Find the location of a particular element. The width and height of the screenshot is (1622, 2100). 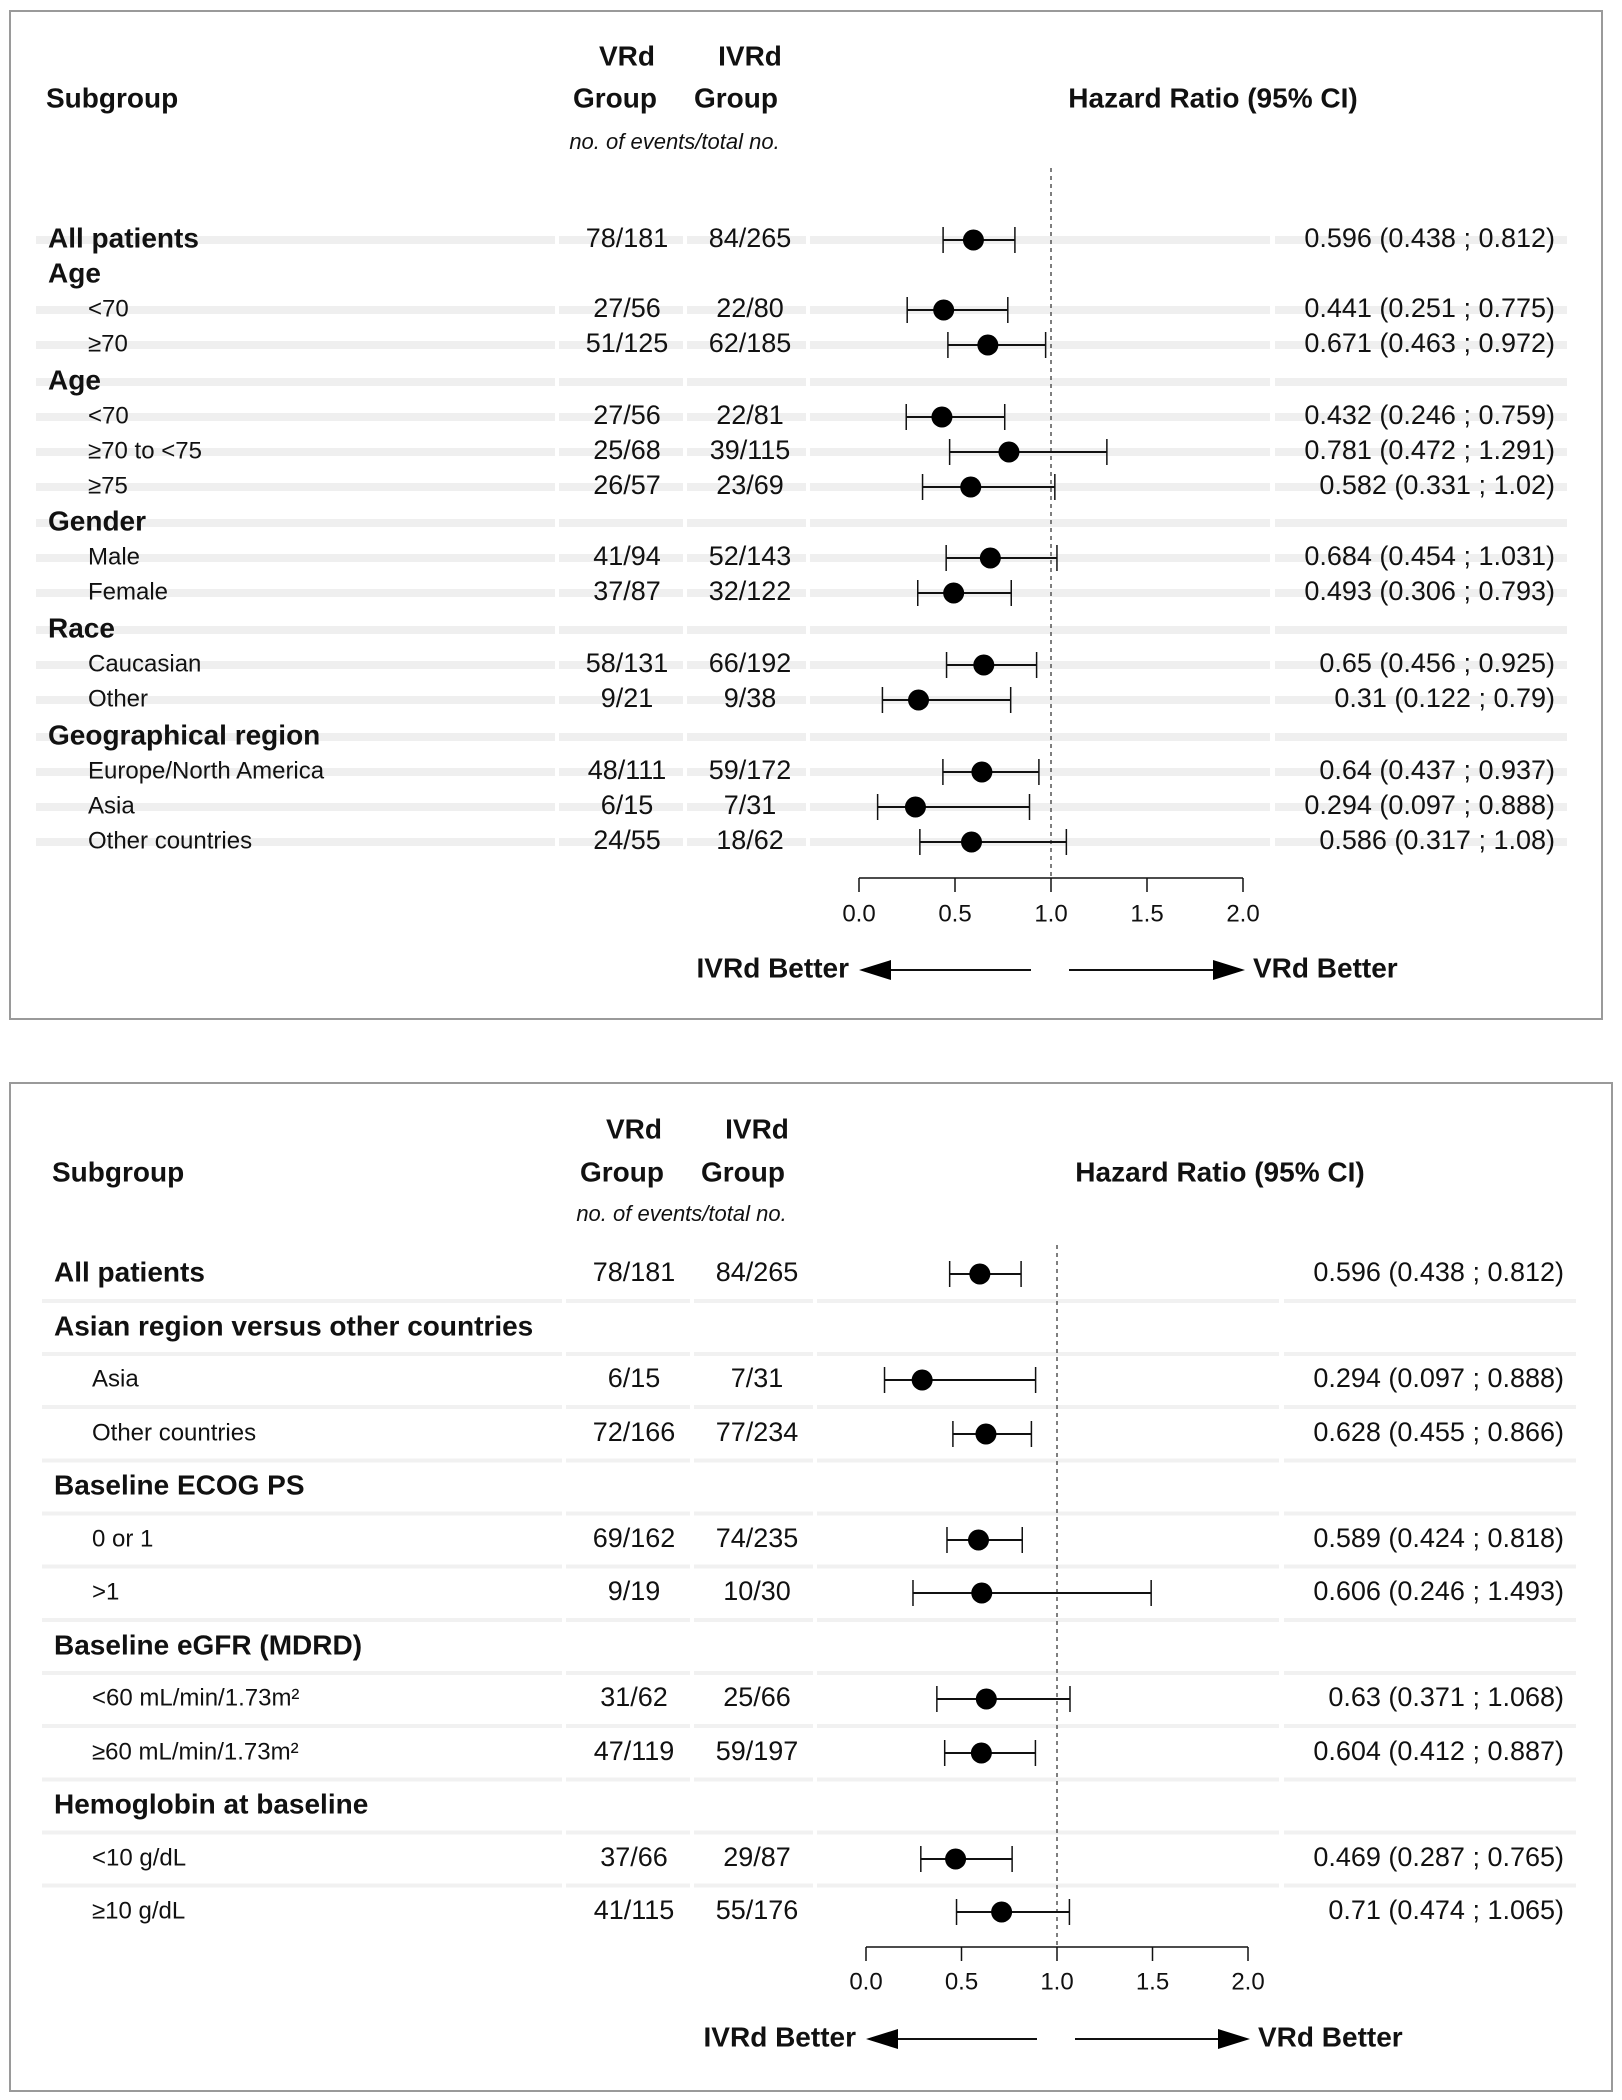

vrd-group-header: Group is located at coordinates (622, 1171).